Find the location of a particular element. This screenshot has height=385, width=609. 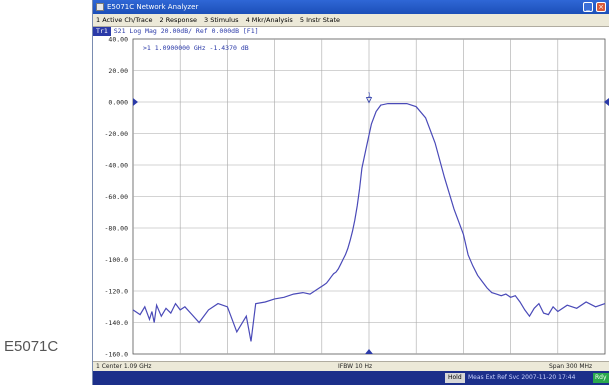

y-tick-label: -80.00 is located at coordinates (117, 229).